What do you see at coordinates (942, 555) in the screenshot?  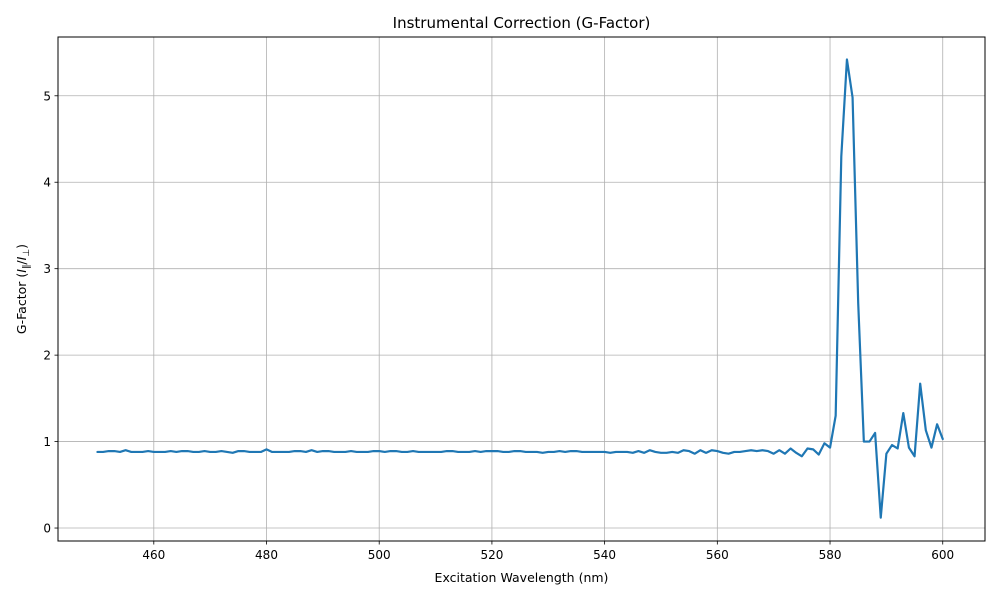 I see `x-tick-label: 600` at bounding box center [942, 555].